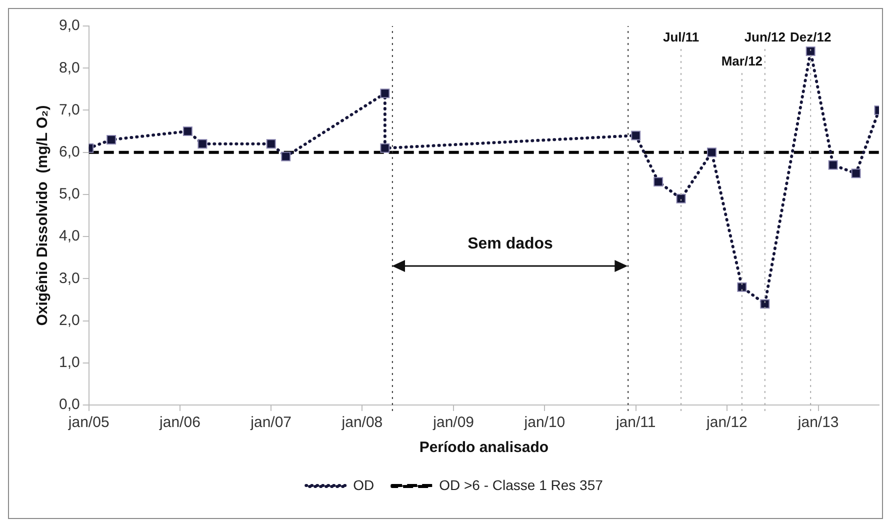  I want to click on ref-line-label: Dez/12, so click(811, 37).